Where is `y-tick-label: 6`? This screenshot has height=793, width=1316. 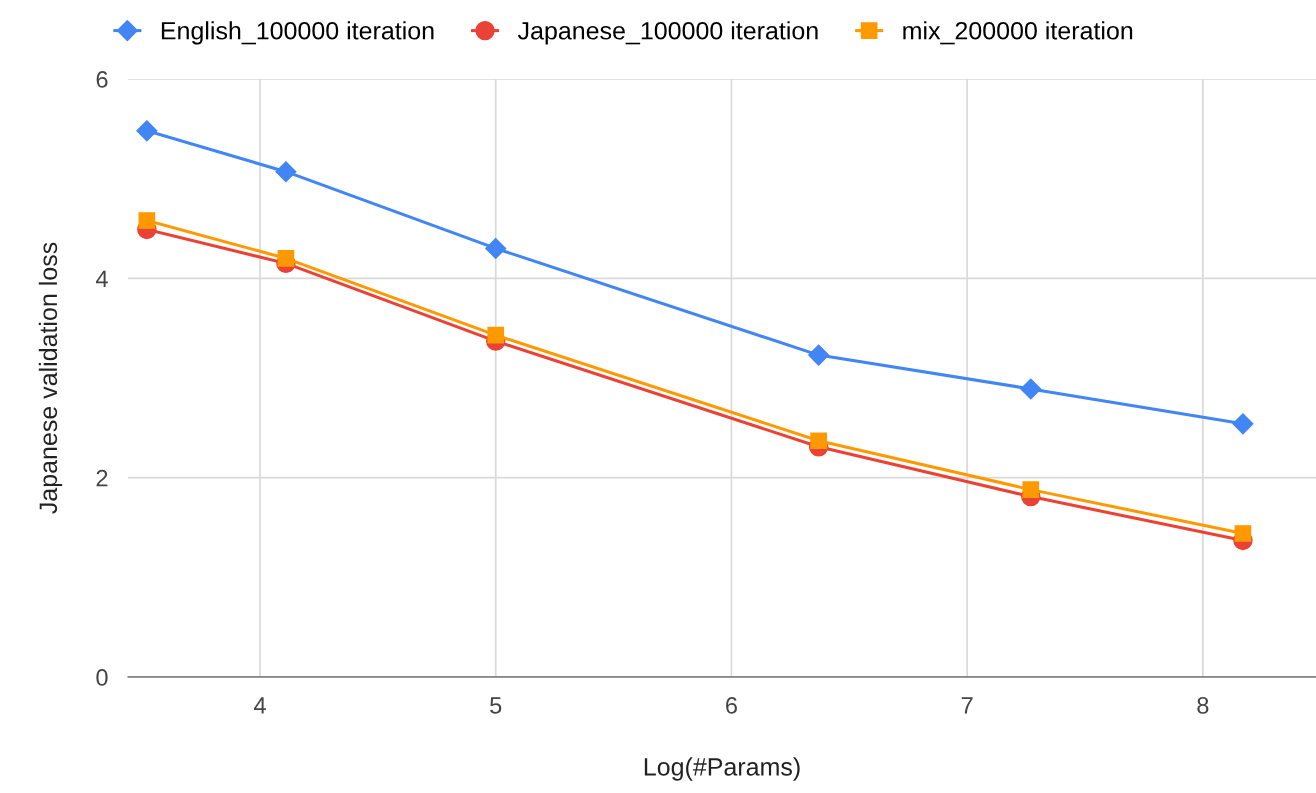 y-tick-label: 6 is located at coordinates (102, 79).